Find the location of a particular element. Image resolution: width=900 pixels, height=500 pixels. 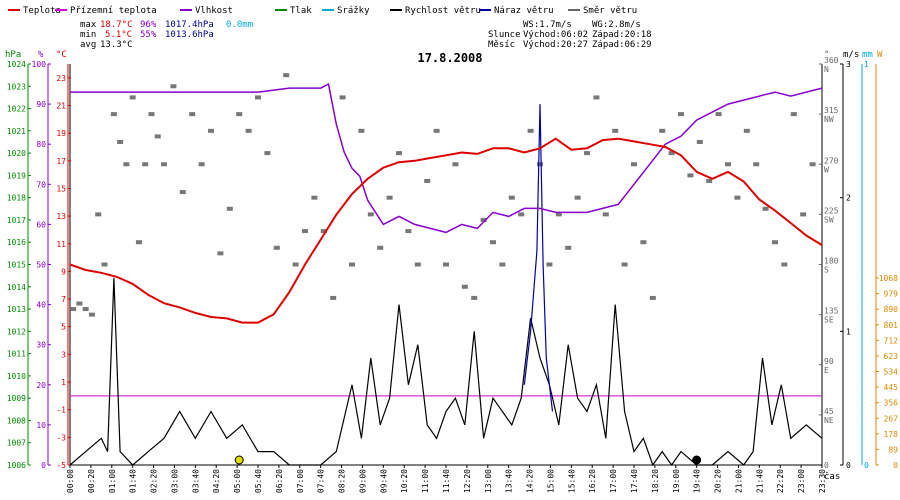

w-tick-label: 178 is located at coordinates (891, 434).